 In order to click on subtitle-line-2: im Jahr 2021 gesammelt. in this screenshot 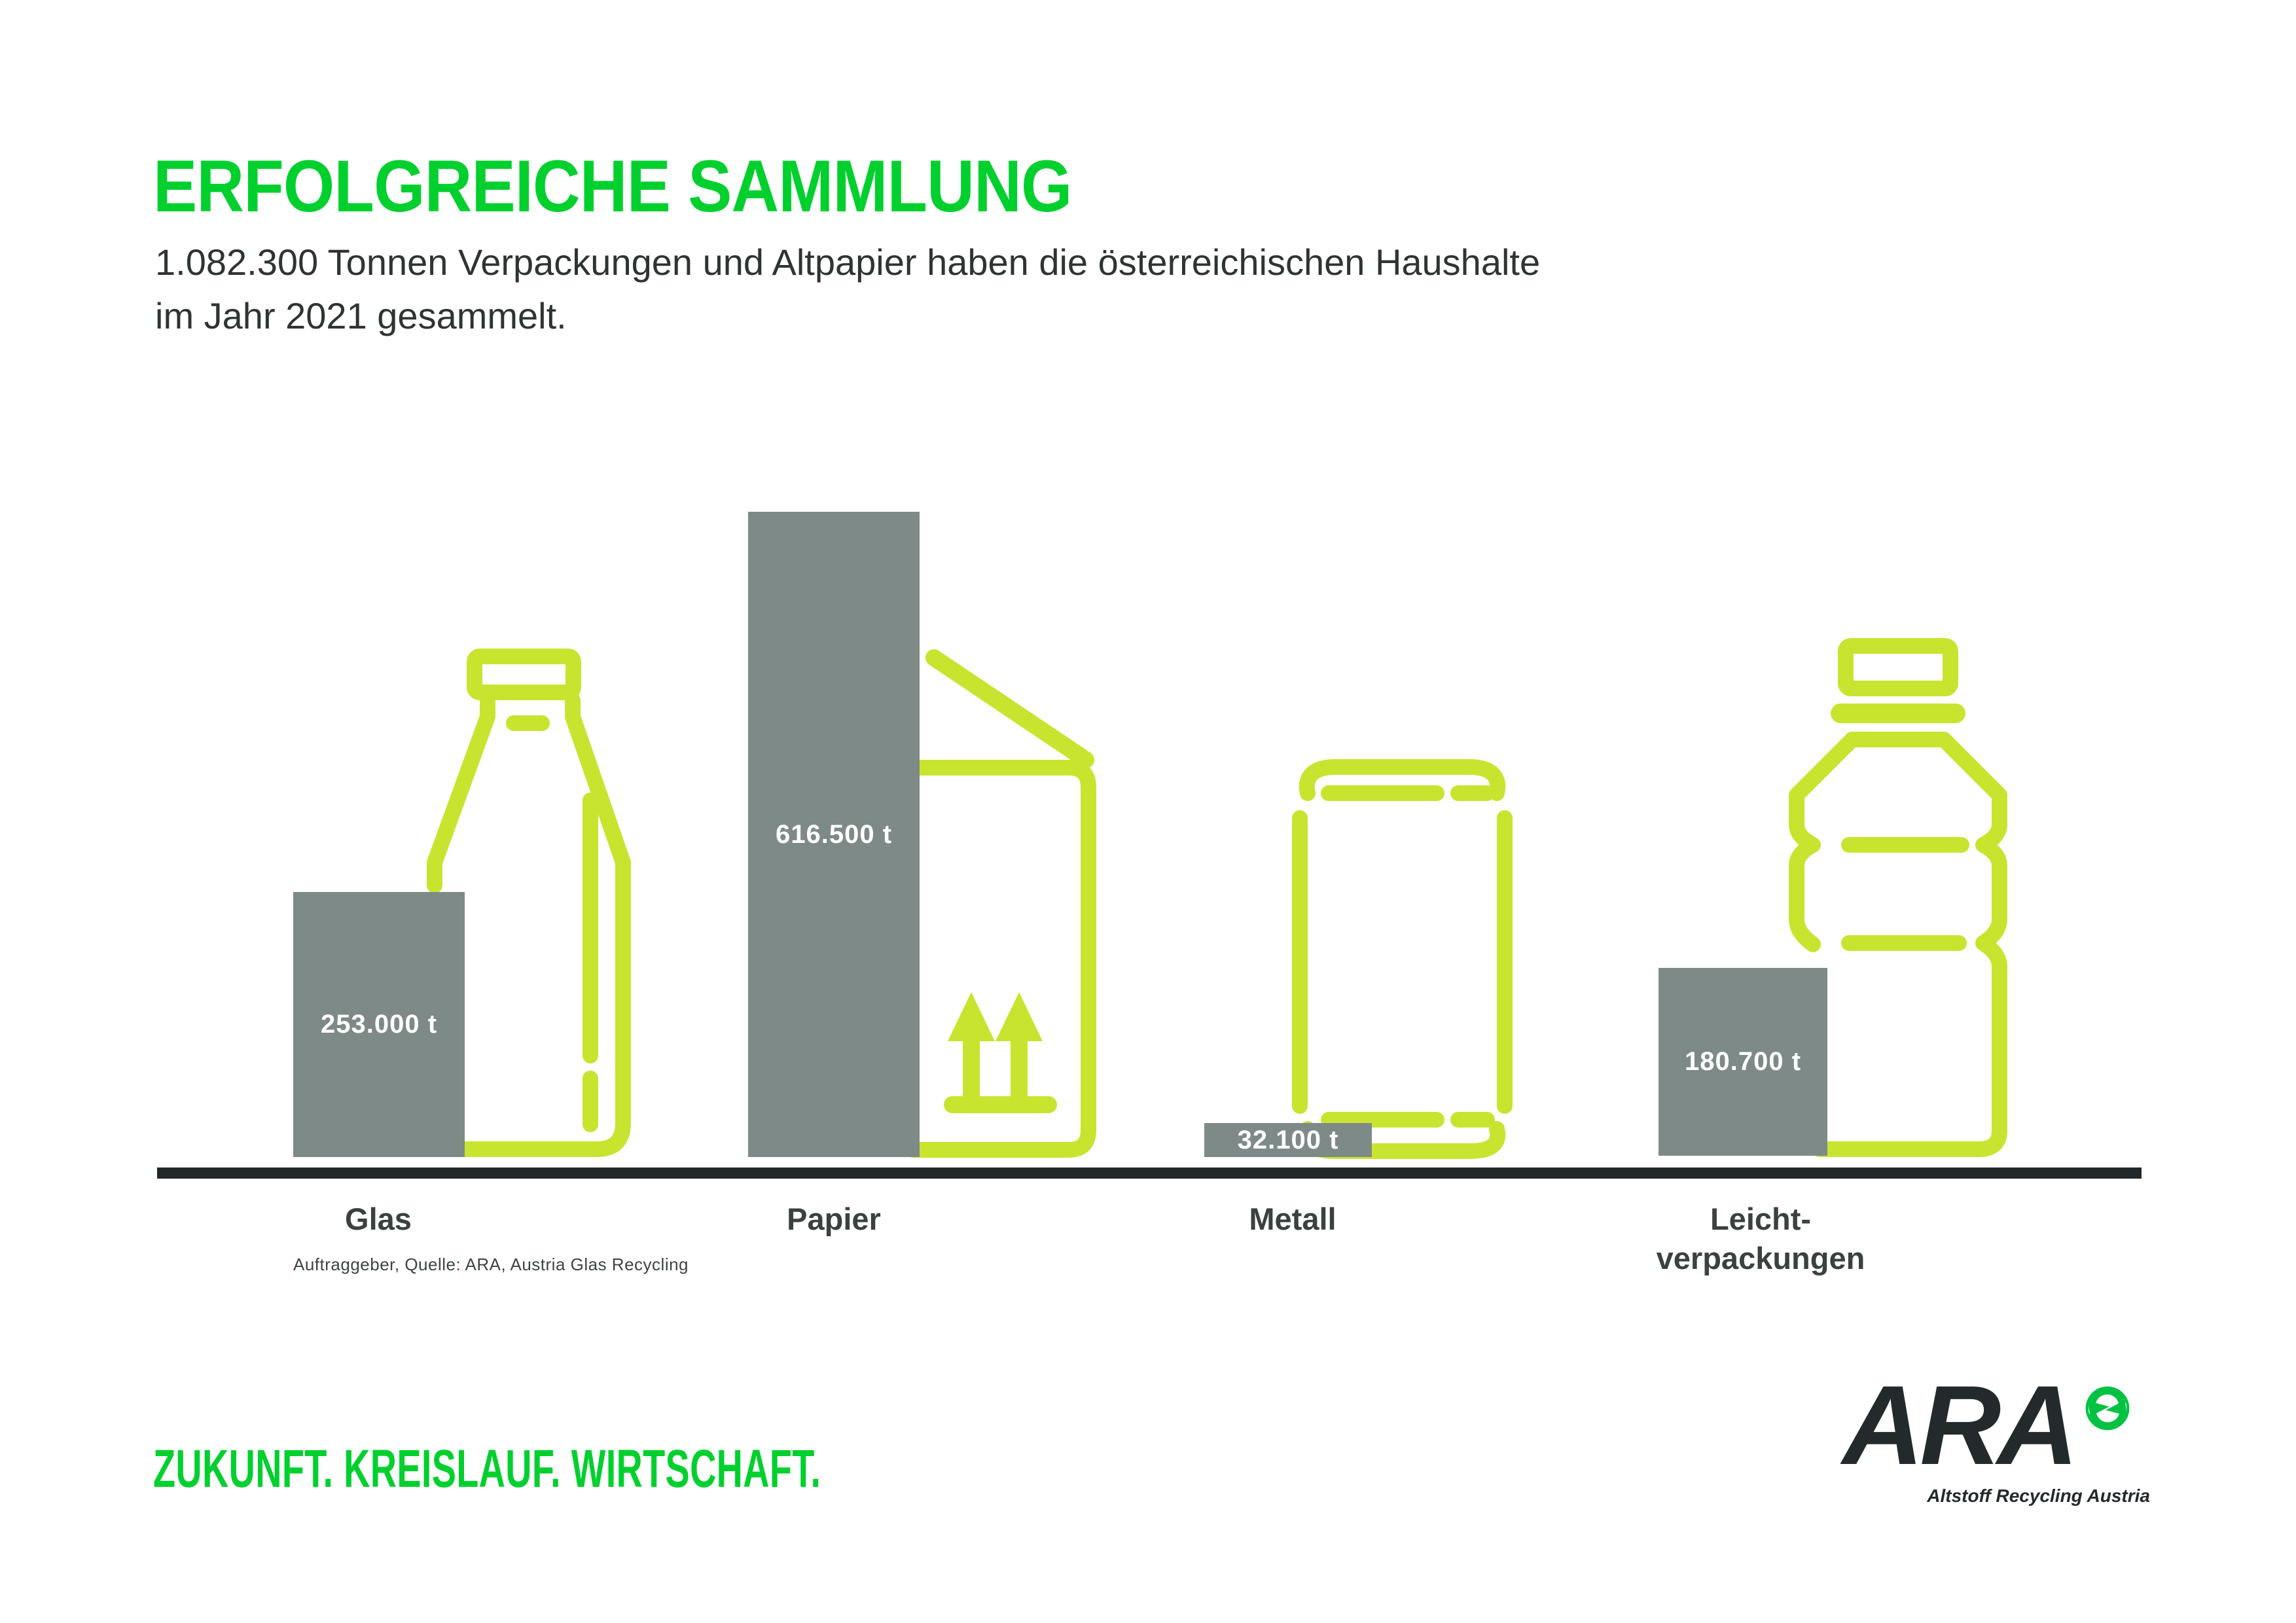, I will do `click(361, 315)`.